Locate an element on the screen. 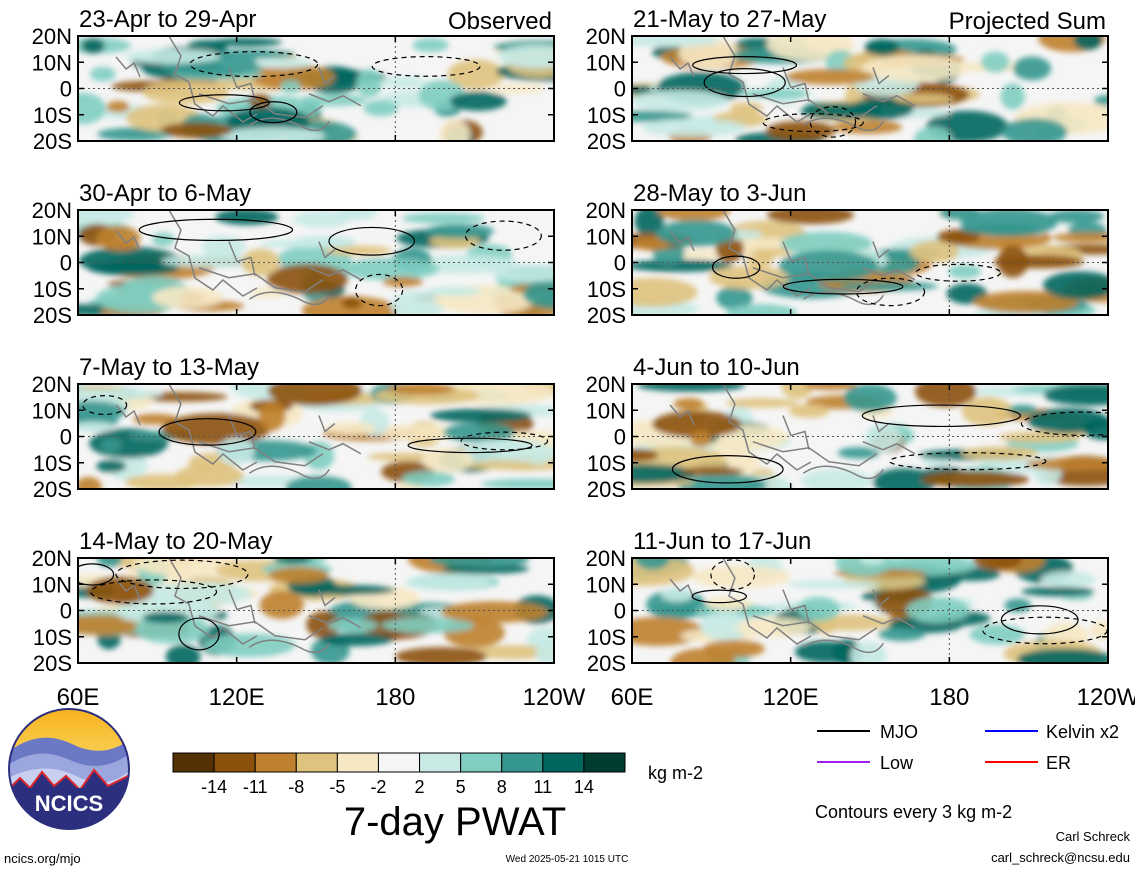  timestamp: Wed 2025-05-21 1015 UTC is located at coordinates (567, 859).